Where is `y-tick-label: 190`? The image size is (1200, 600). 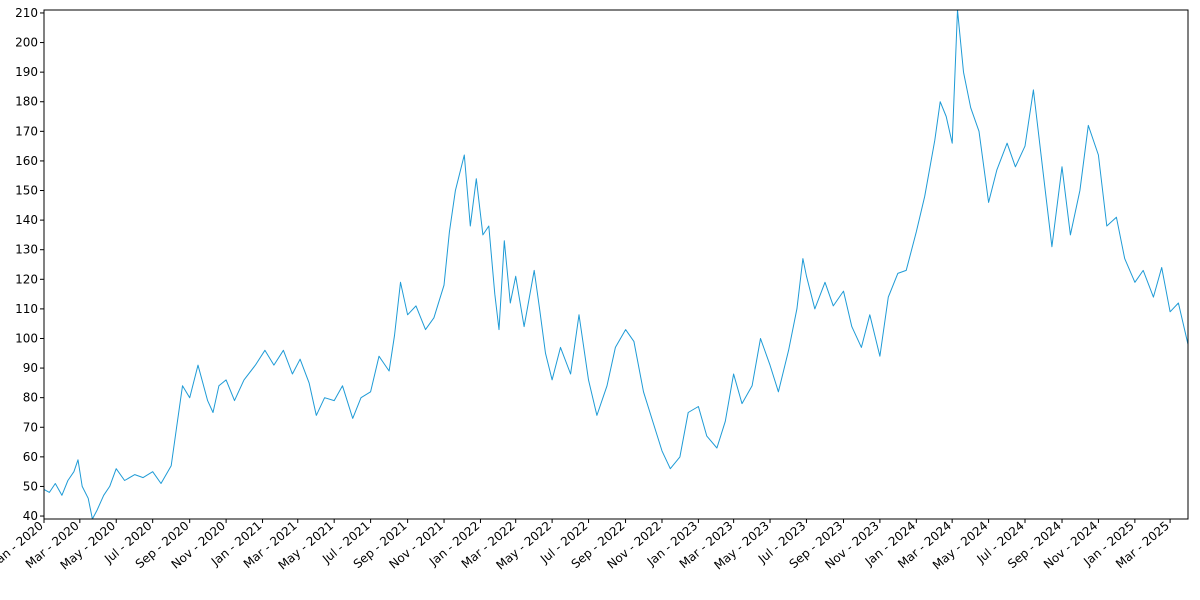 y-tick-label: 190 is located at coordinates (26, 72).